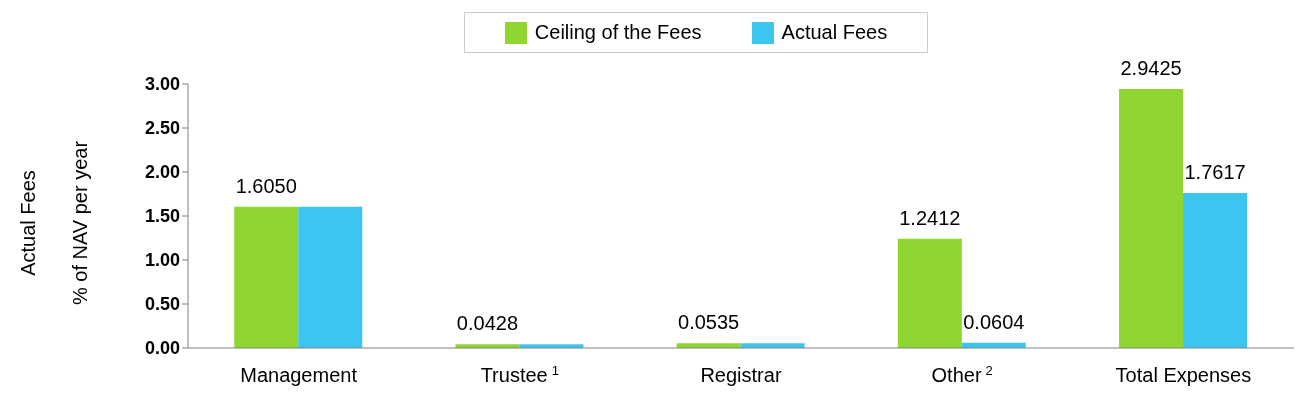  What do you see at coordinates (487, 323) in the screenshot?
I see `data-label: 0.0428` at bounding box center [487, 323].